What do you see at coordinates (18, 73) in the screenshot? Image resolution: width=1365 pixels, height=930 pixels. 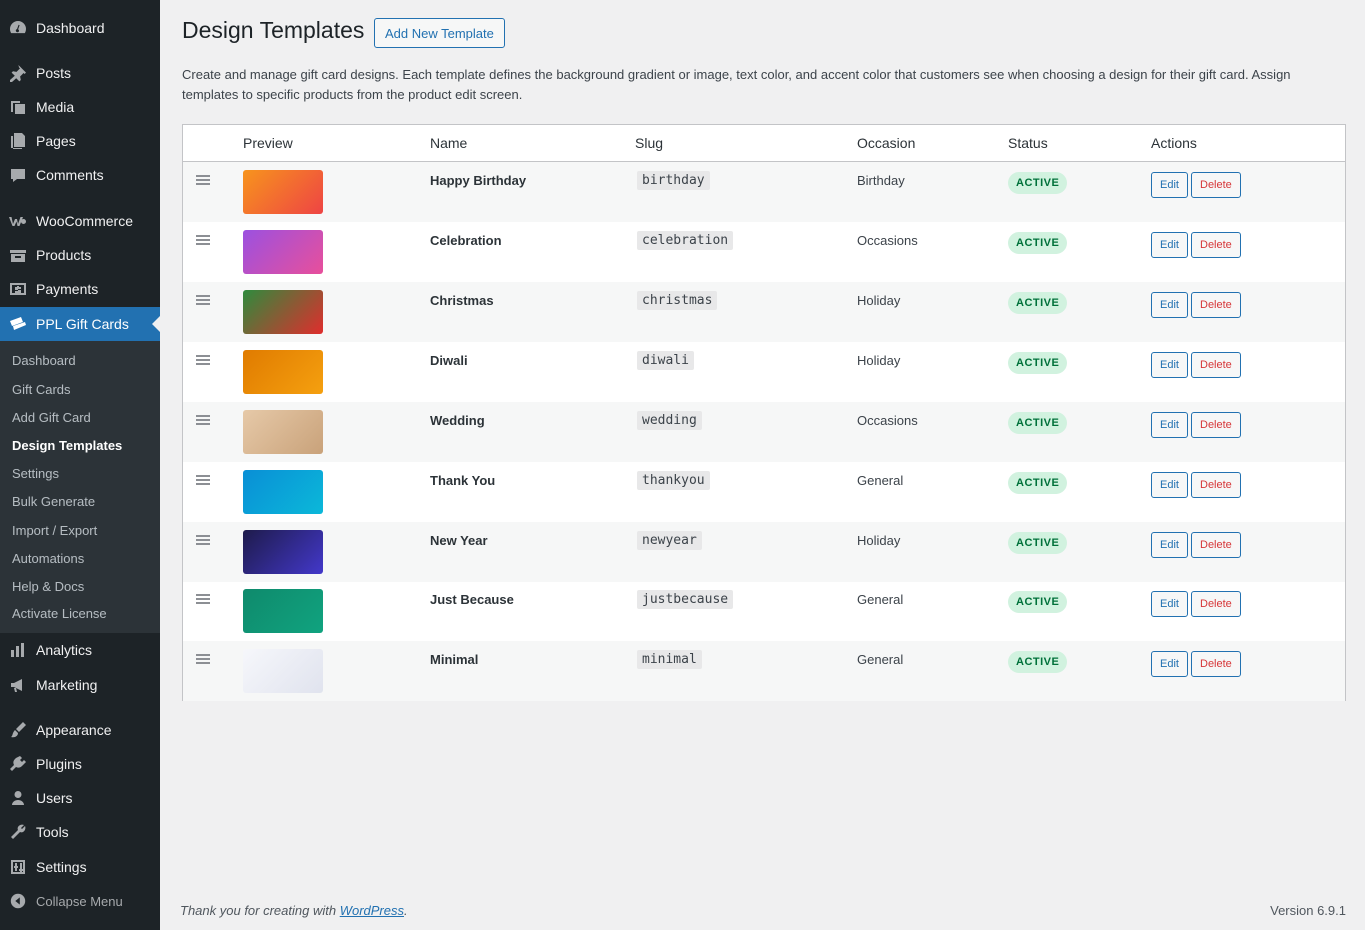 I see `pin-icon` at bounding box center [18, 73].